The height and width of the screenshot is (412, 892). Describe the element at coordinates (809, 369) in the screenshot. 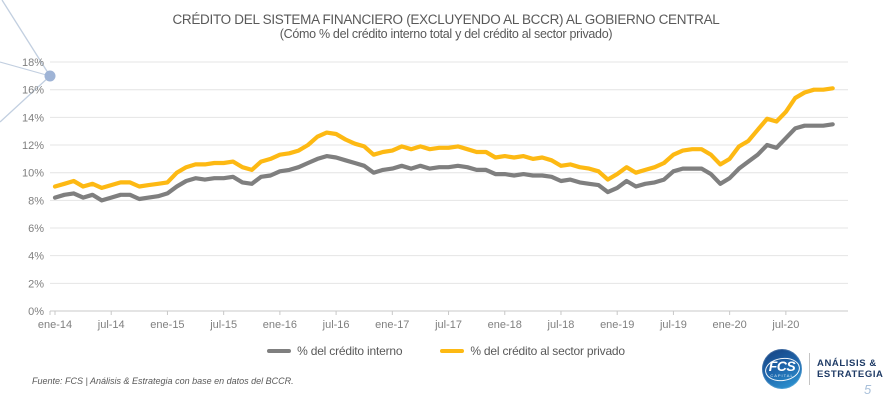

I see `logo-divider` at that location.